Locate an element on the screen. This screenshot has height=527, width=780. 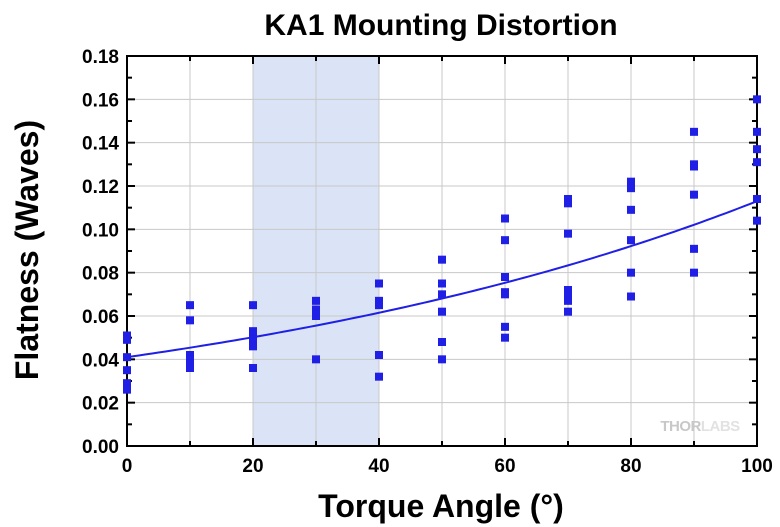
y-tick-label: 0.12 is located at coordinates (100, 187).